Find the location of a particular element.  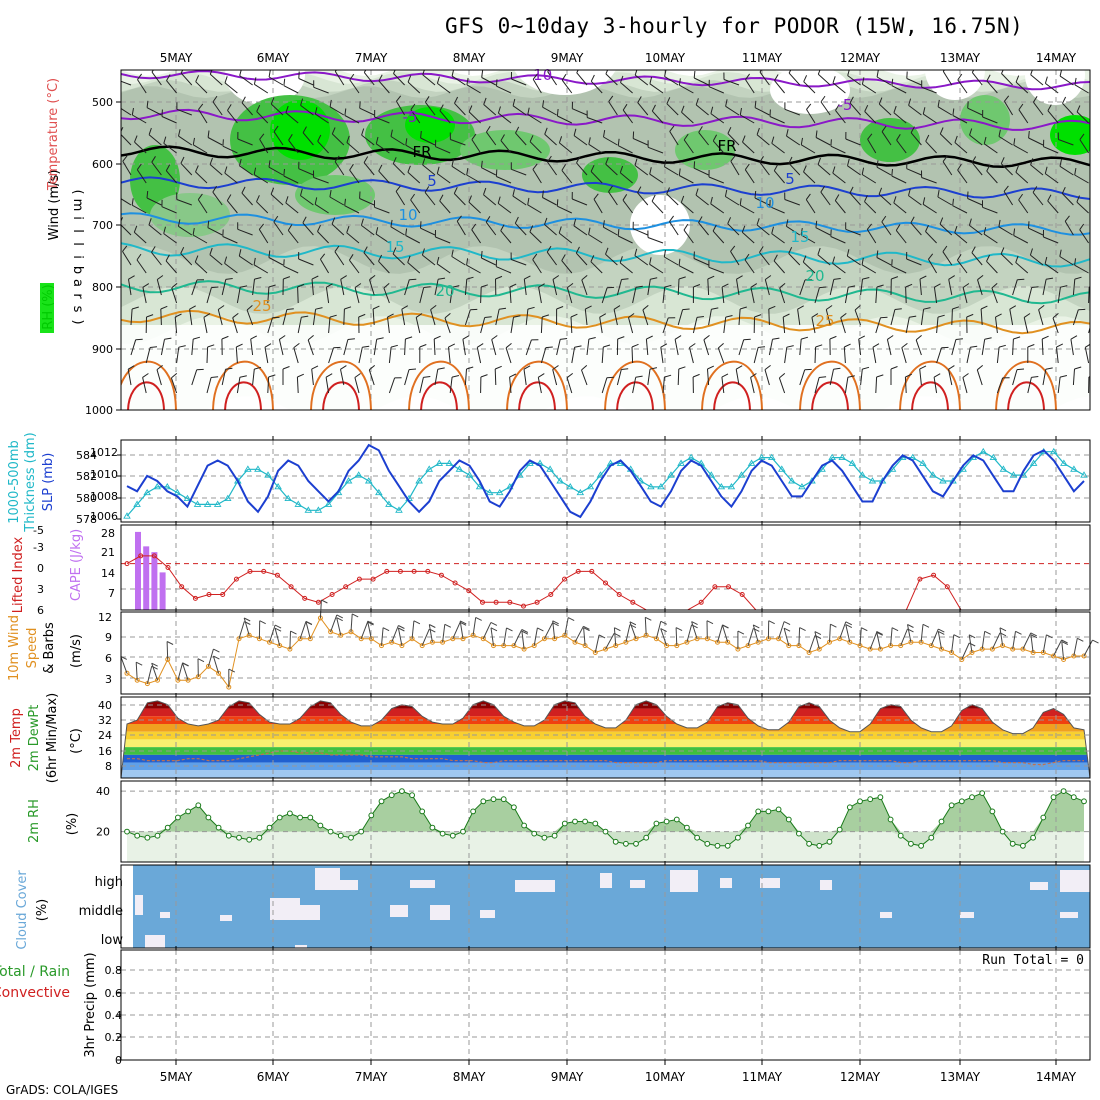

warm-contour is located at coordinates (830, 385).